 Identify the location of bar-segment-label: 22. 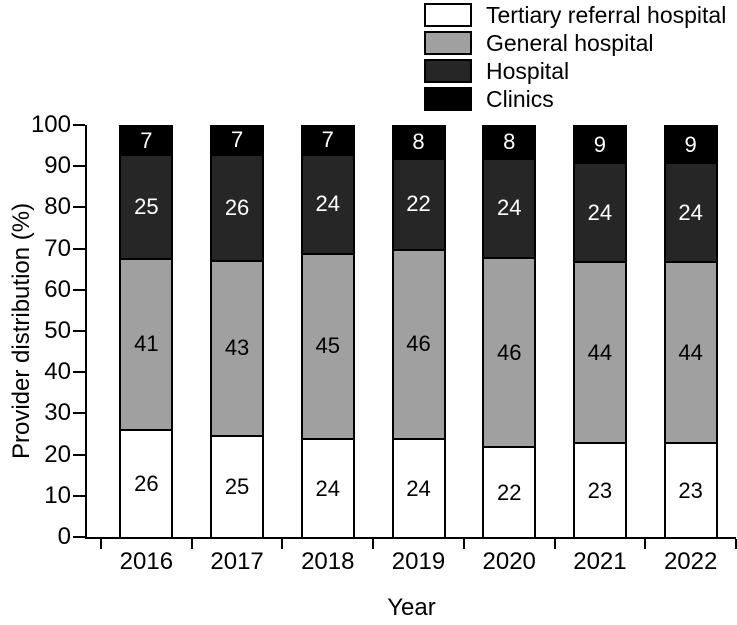
(509, 492).